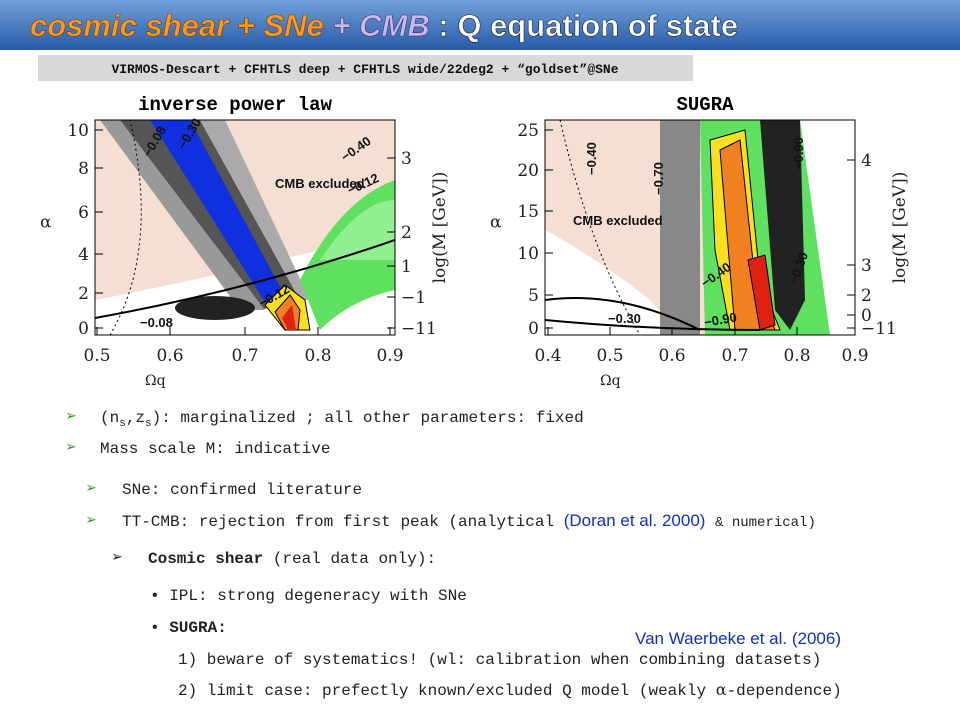 The height and width of the screenshot is (720, 960). I want to click on contour-label: −0.30, so click(624, 318).